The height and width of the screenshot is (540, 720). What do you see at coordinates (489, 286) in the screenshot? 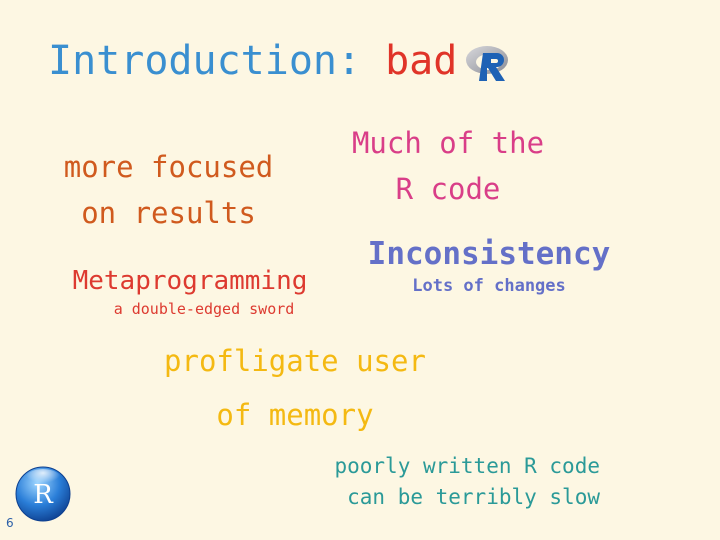
I see `inconsistency-subtitle: Lots of changes` at bounding box center [489, 286].